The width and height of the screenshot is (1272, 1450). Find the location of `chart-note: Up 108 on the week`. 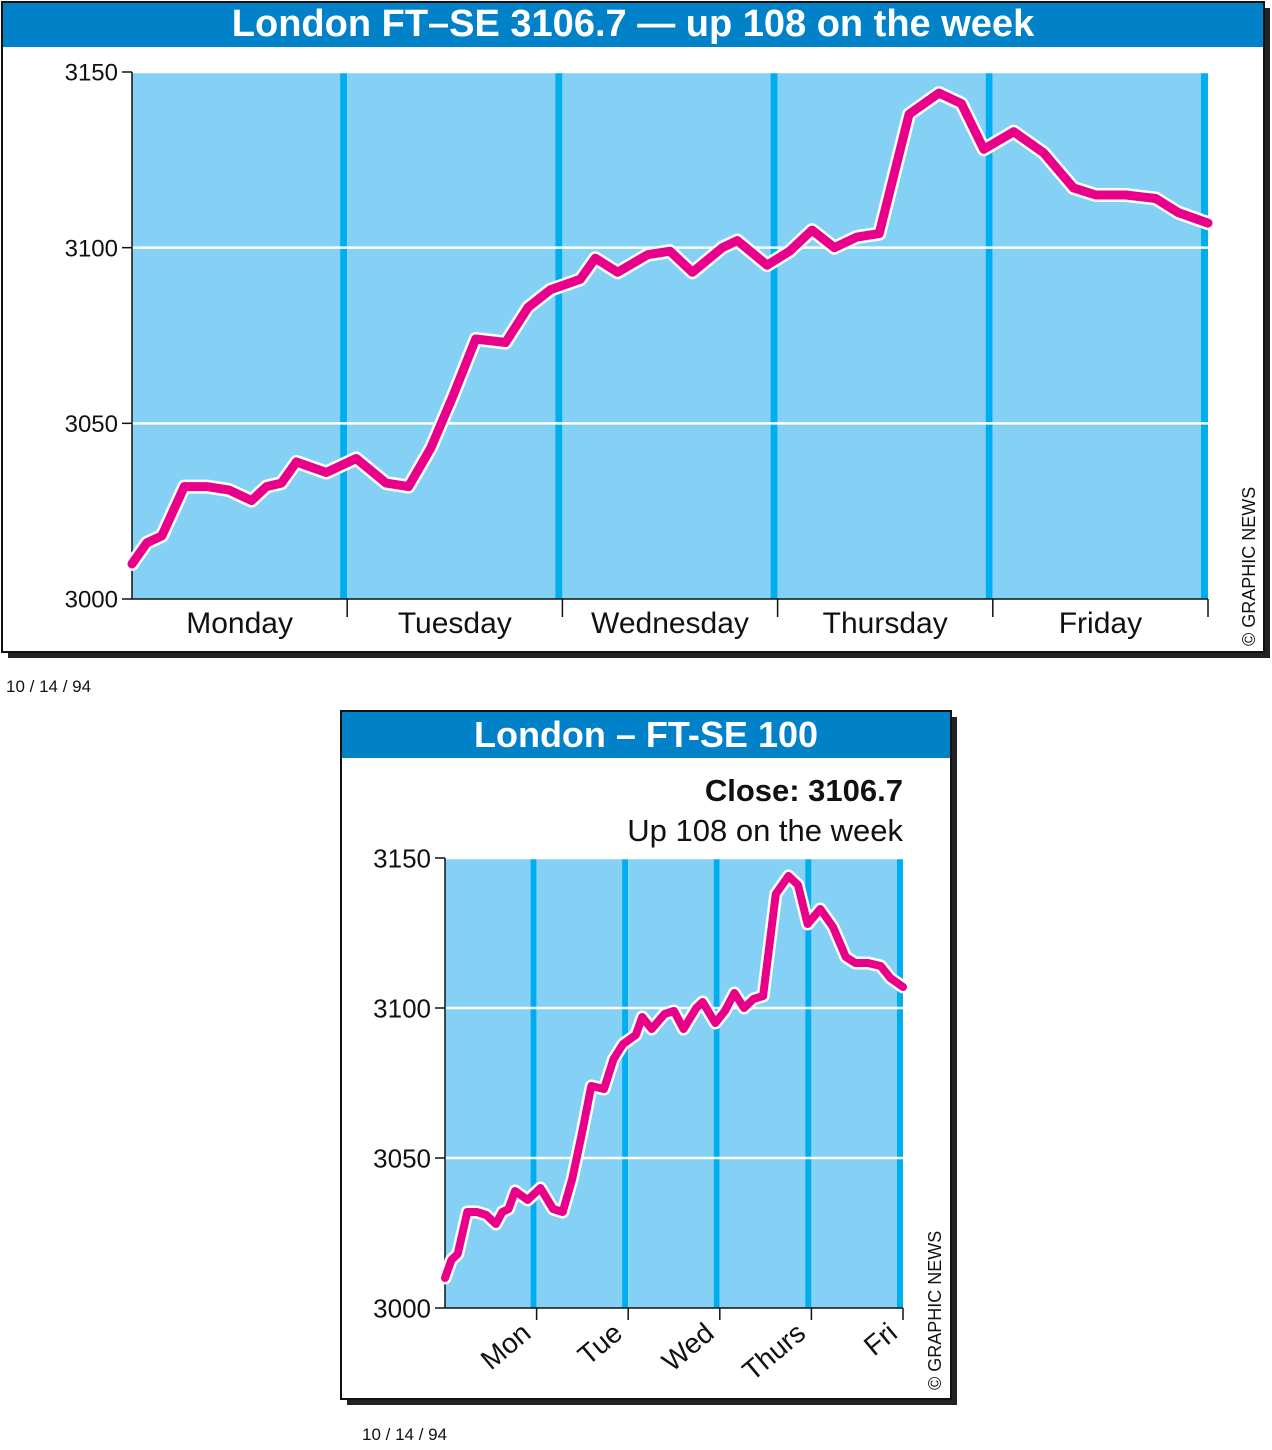

chart-note: Up 108 on the week is located at coordinates (765, 830).